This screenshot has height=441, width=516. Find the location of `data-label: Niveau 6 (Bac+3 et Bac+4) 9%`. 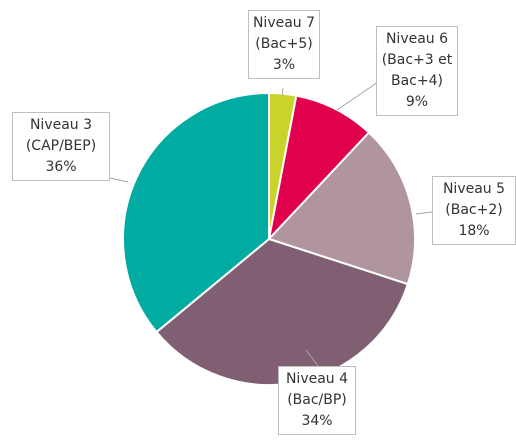

data-label: Niveau 6 (Bac+3 et Bac+4) 9% is located at coordinates (417, 71).